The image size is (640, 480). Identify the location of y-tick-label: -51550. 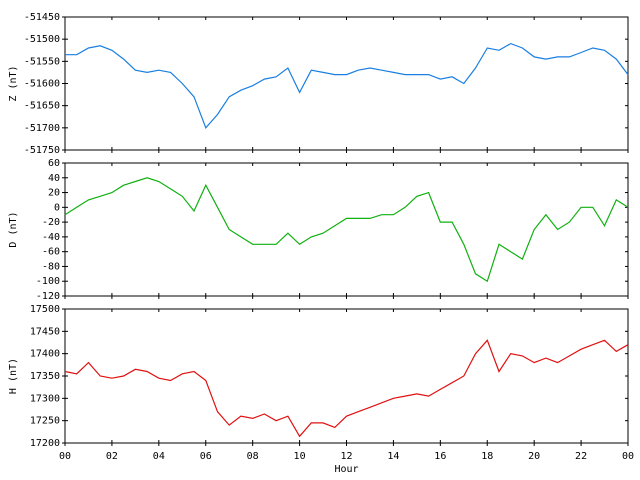
(42, 61).